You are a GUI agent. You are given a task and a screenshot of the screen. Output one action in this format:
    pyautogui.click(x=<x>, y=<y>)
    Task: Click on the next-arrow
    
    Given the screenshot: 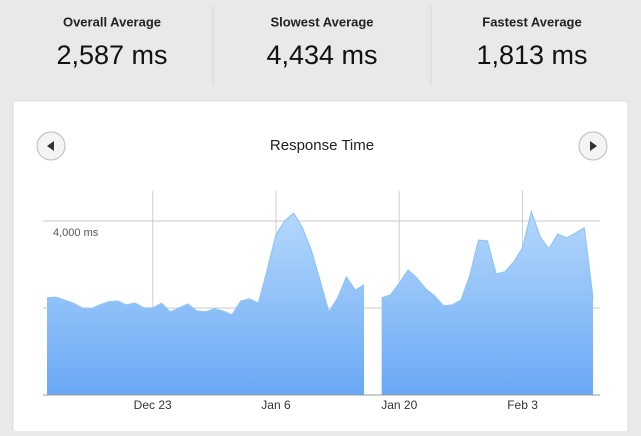 What is the action you would take?
    pyautogui.click(x=593, y=146)
    